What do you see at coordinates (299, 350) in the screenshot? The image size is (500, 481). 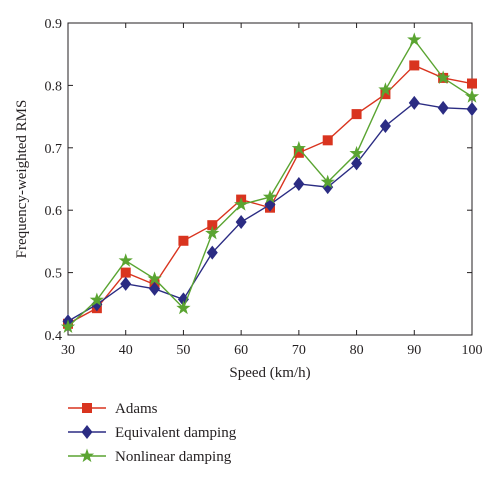 I see `x-tick-label: 70` at bounding box center [299, 350].